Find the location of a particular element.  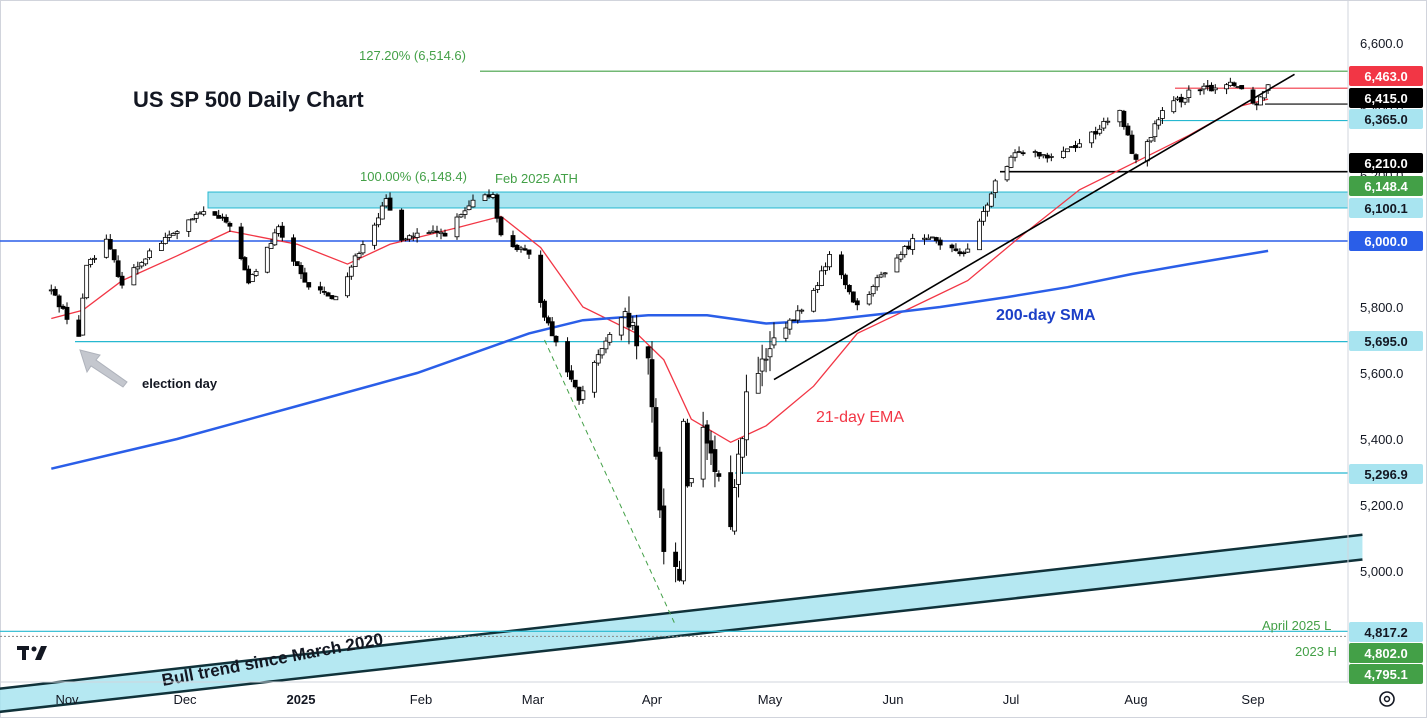

gear-icon-outer is located at coordinates (1387, 699).